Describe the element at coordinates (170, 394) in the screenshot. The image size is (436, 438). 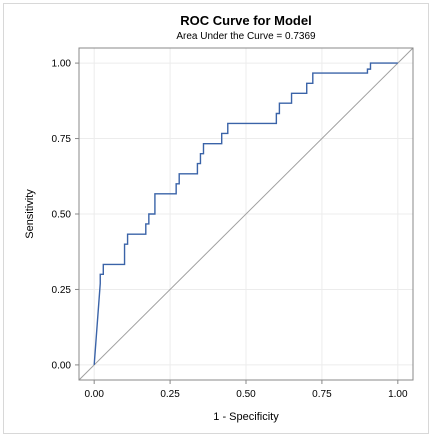
I see `x-tick-label-1: 0.25` at that location.